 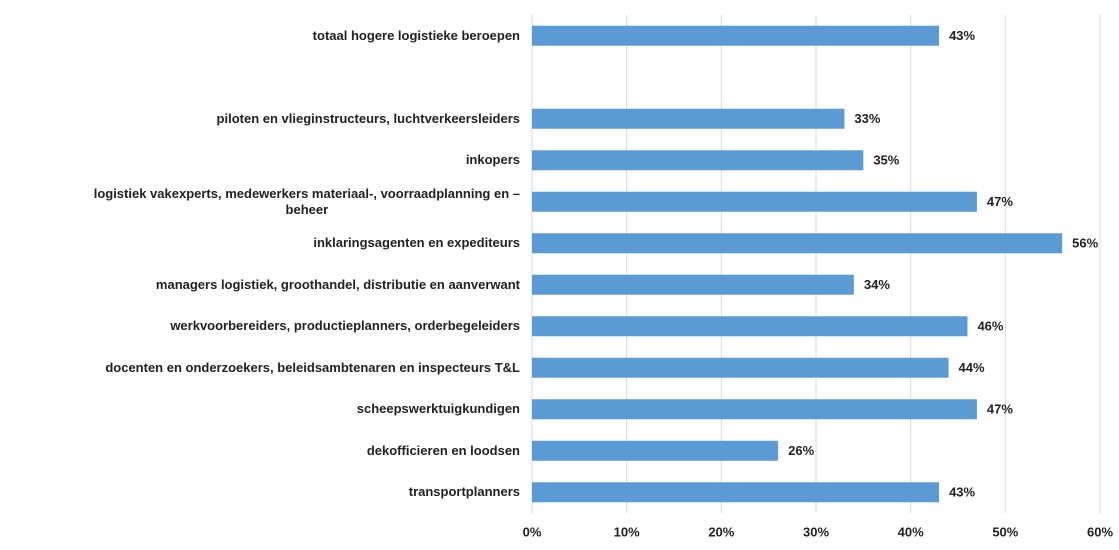 I want to click on y-tick-label: transportplanners, so click(x=260, y=492).